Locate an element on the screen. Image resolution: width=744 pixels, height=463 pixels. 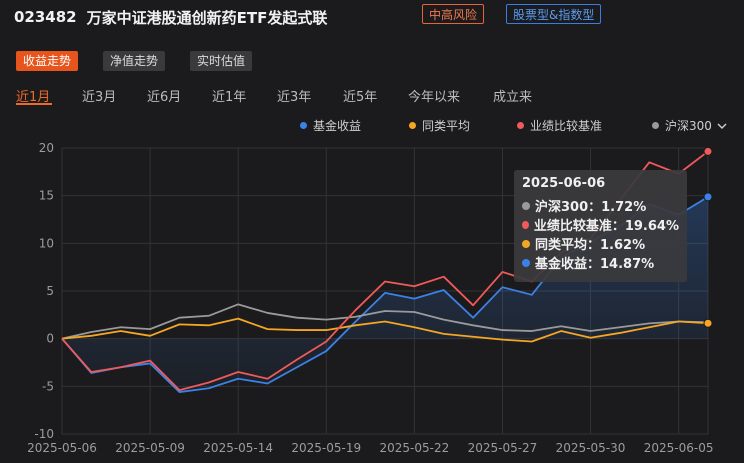
x-tick-label: 2025-05-06 is located at coordinates (62, 448).